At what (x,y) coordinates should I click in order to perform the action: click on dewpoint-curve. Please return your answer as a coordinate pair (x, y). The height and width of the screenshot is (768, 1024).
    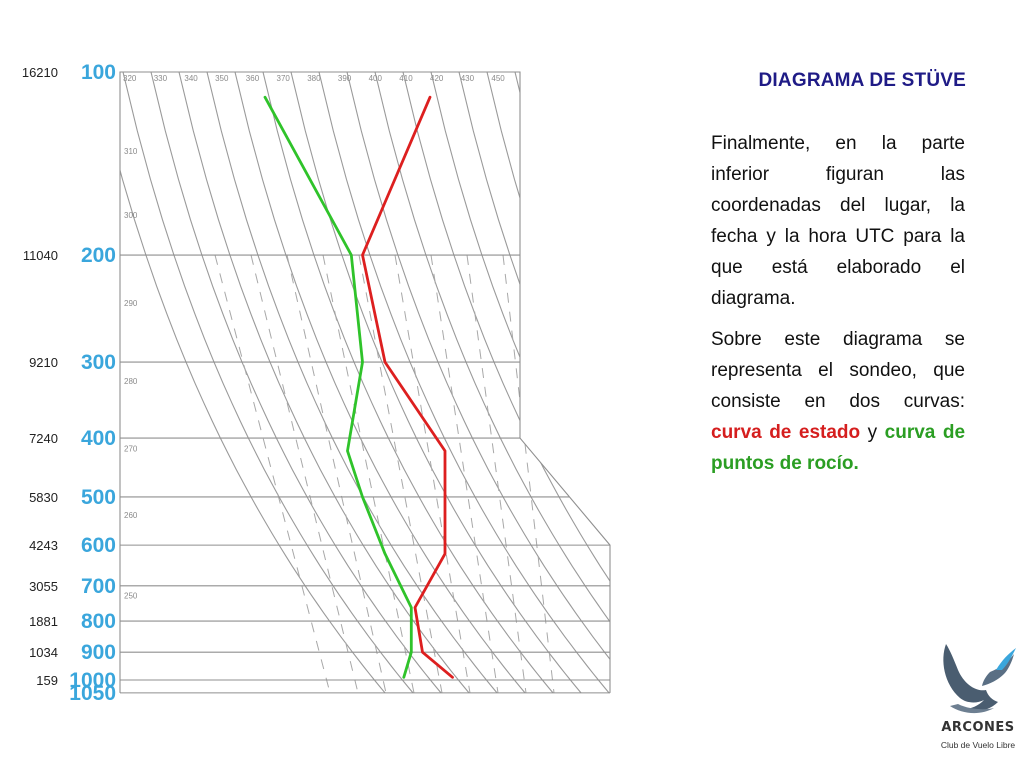
    Looking at the image, I should click on (338, 387).